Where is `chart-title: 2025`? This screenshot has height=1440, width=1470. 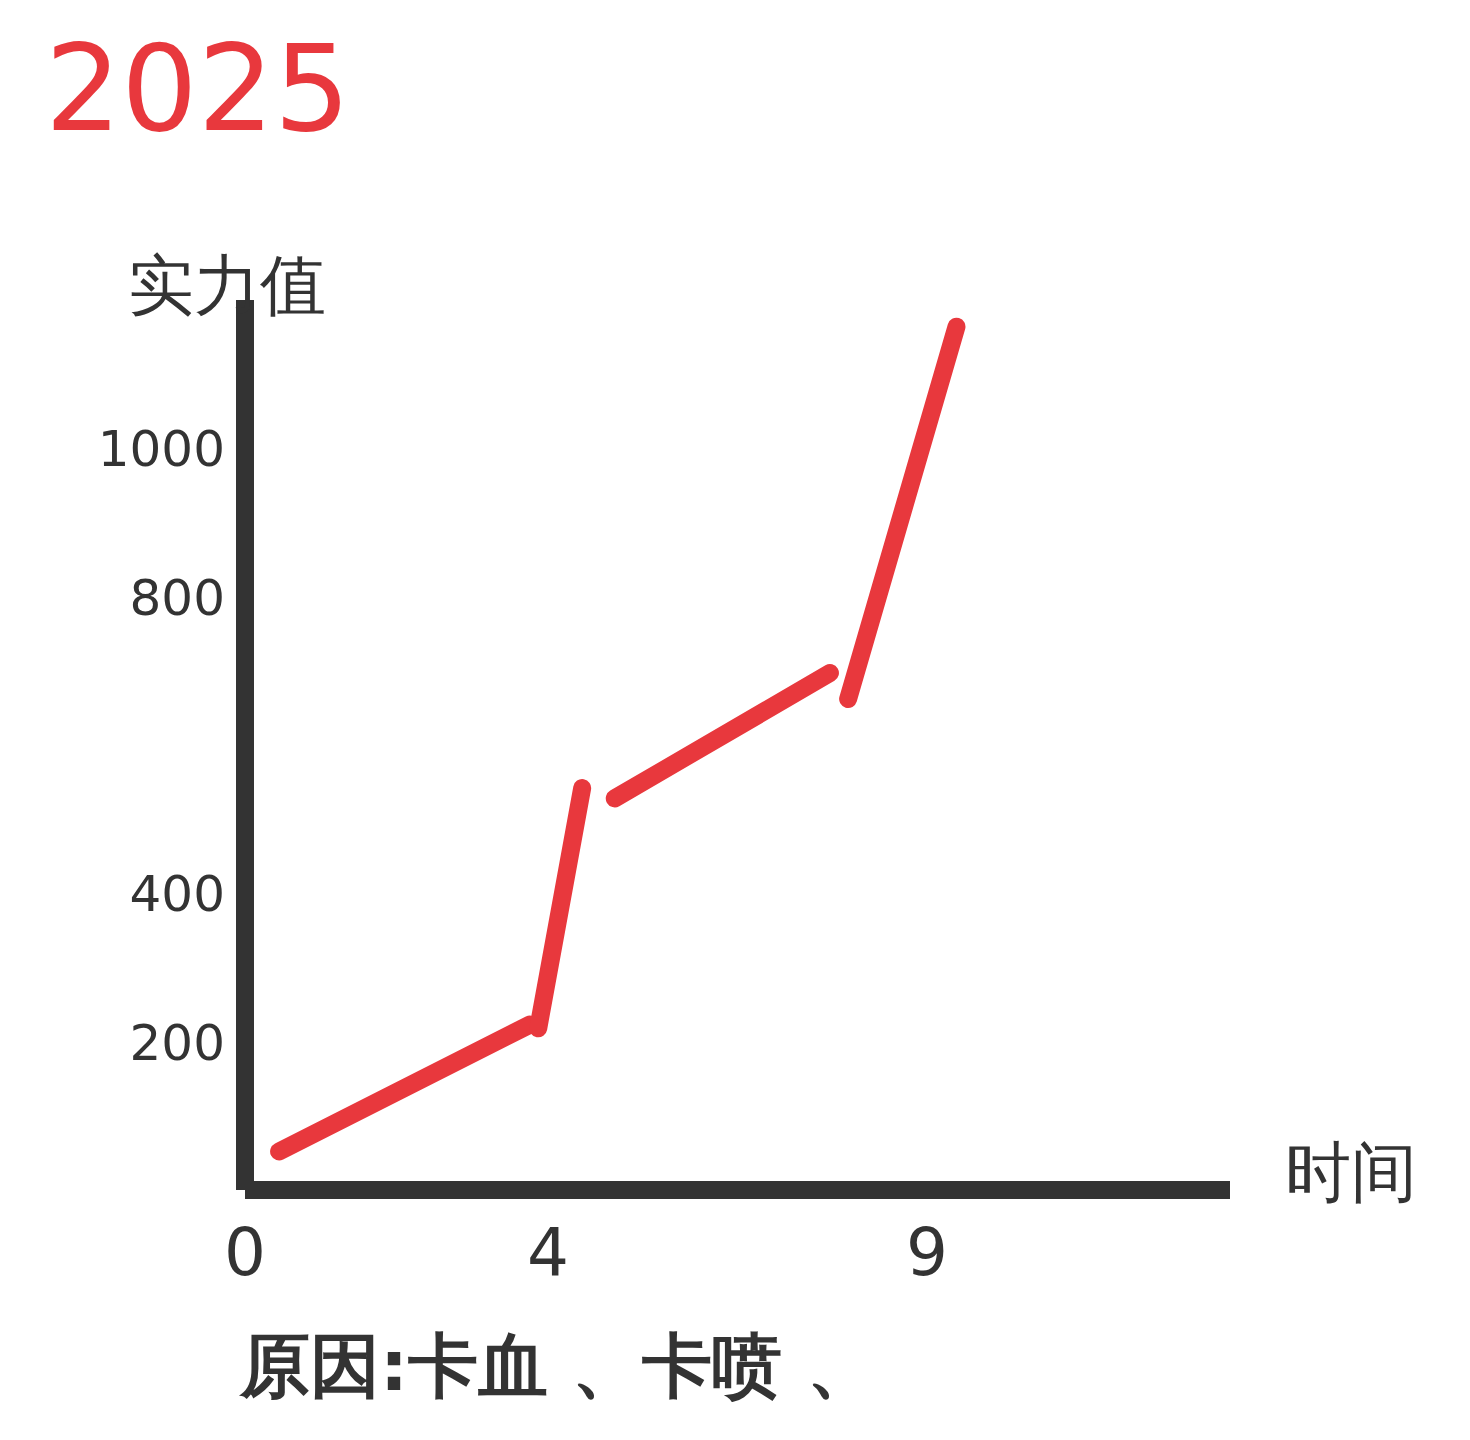 chart-title: 2025 is located at coordinates (198, 88).